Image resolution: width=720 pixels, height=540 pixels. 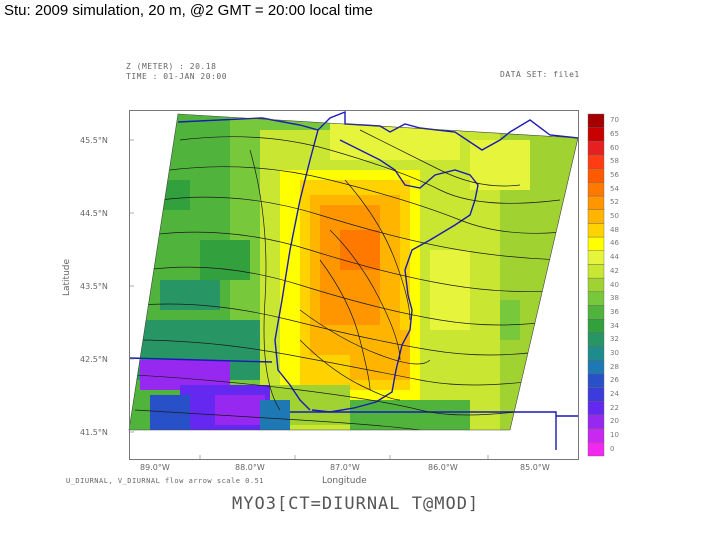 What do you see at coordinates (612, 448) in the screenshot?
I see `colorbar-label: 0` at bounding box center [612, 448].